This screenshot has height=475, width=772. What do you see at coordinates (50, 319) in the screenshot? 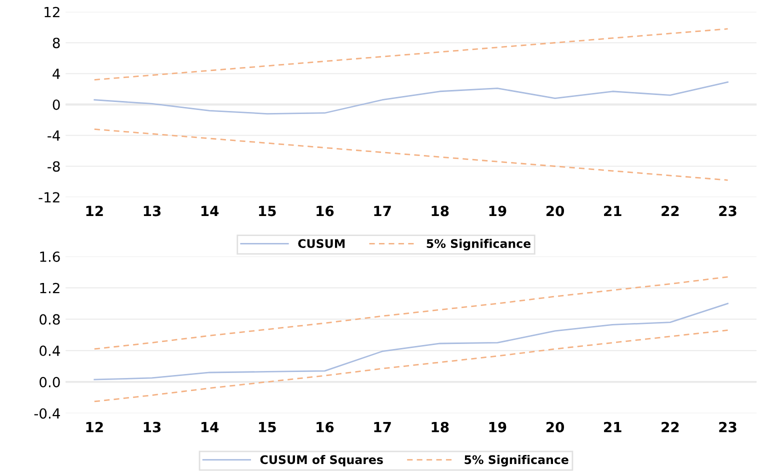
I see `y-tick-label: 0.8` at bounding box center [50, 319].